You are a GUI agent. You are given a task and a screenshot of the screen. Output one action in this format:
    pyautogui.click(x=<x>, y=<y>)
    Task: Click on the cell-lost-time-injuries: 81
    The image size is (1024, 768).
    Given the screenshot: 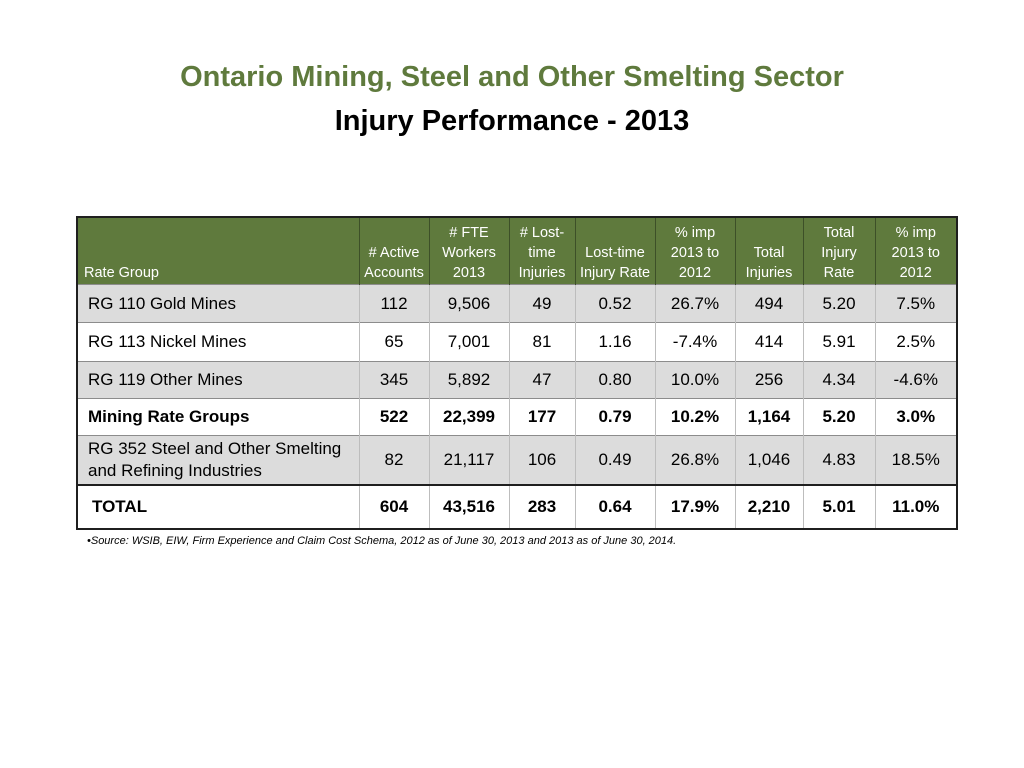 What is the action you would take?
    pyautogui.click(x=541, y=342)
    